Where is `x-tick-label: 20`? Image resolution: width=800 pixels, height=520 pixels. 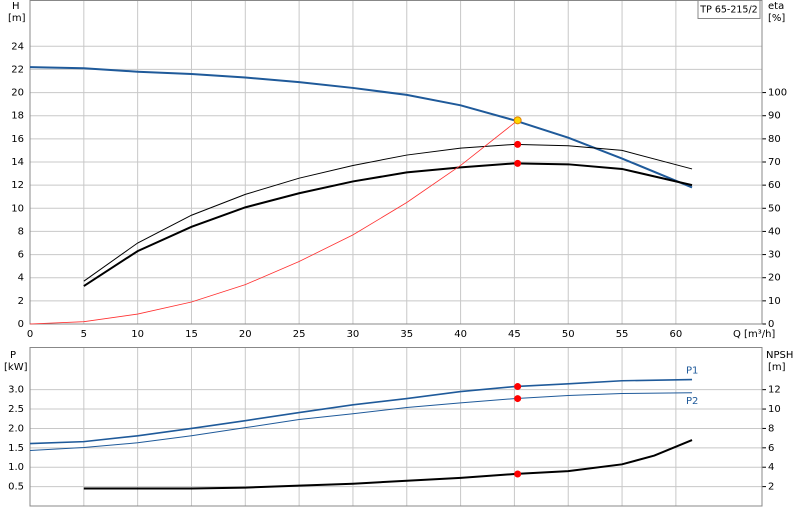 x-tick-label: 20 is located at coordinates (245, 334).